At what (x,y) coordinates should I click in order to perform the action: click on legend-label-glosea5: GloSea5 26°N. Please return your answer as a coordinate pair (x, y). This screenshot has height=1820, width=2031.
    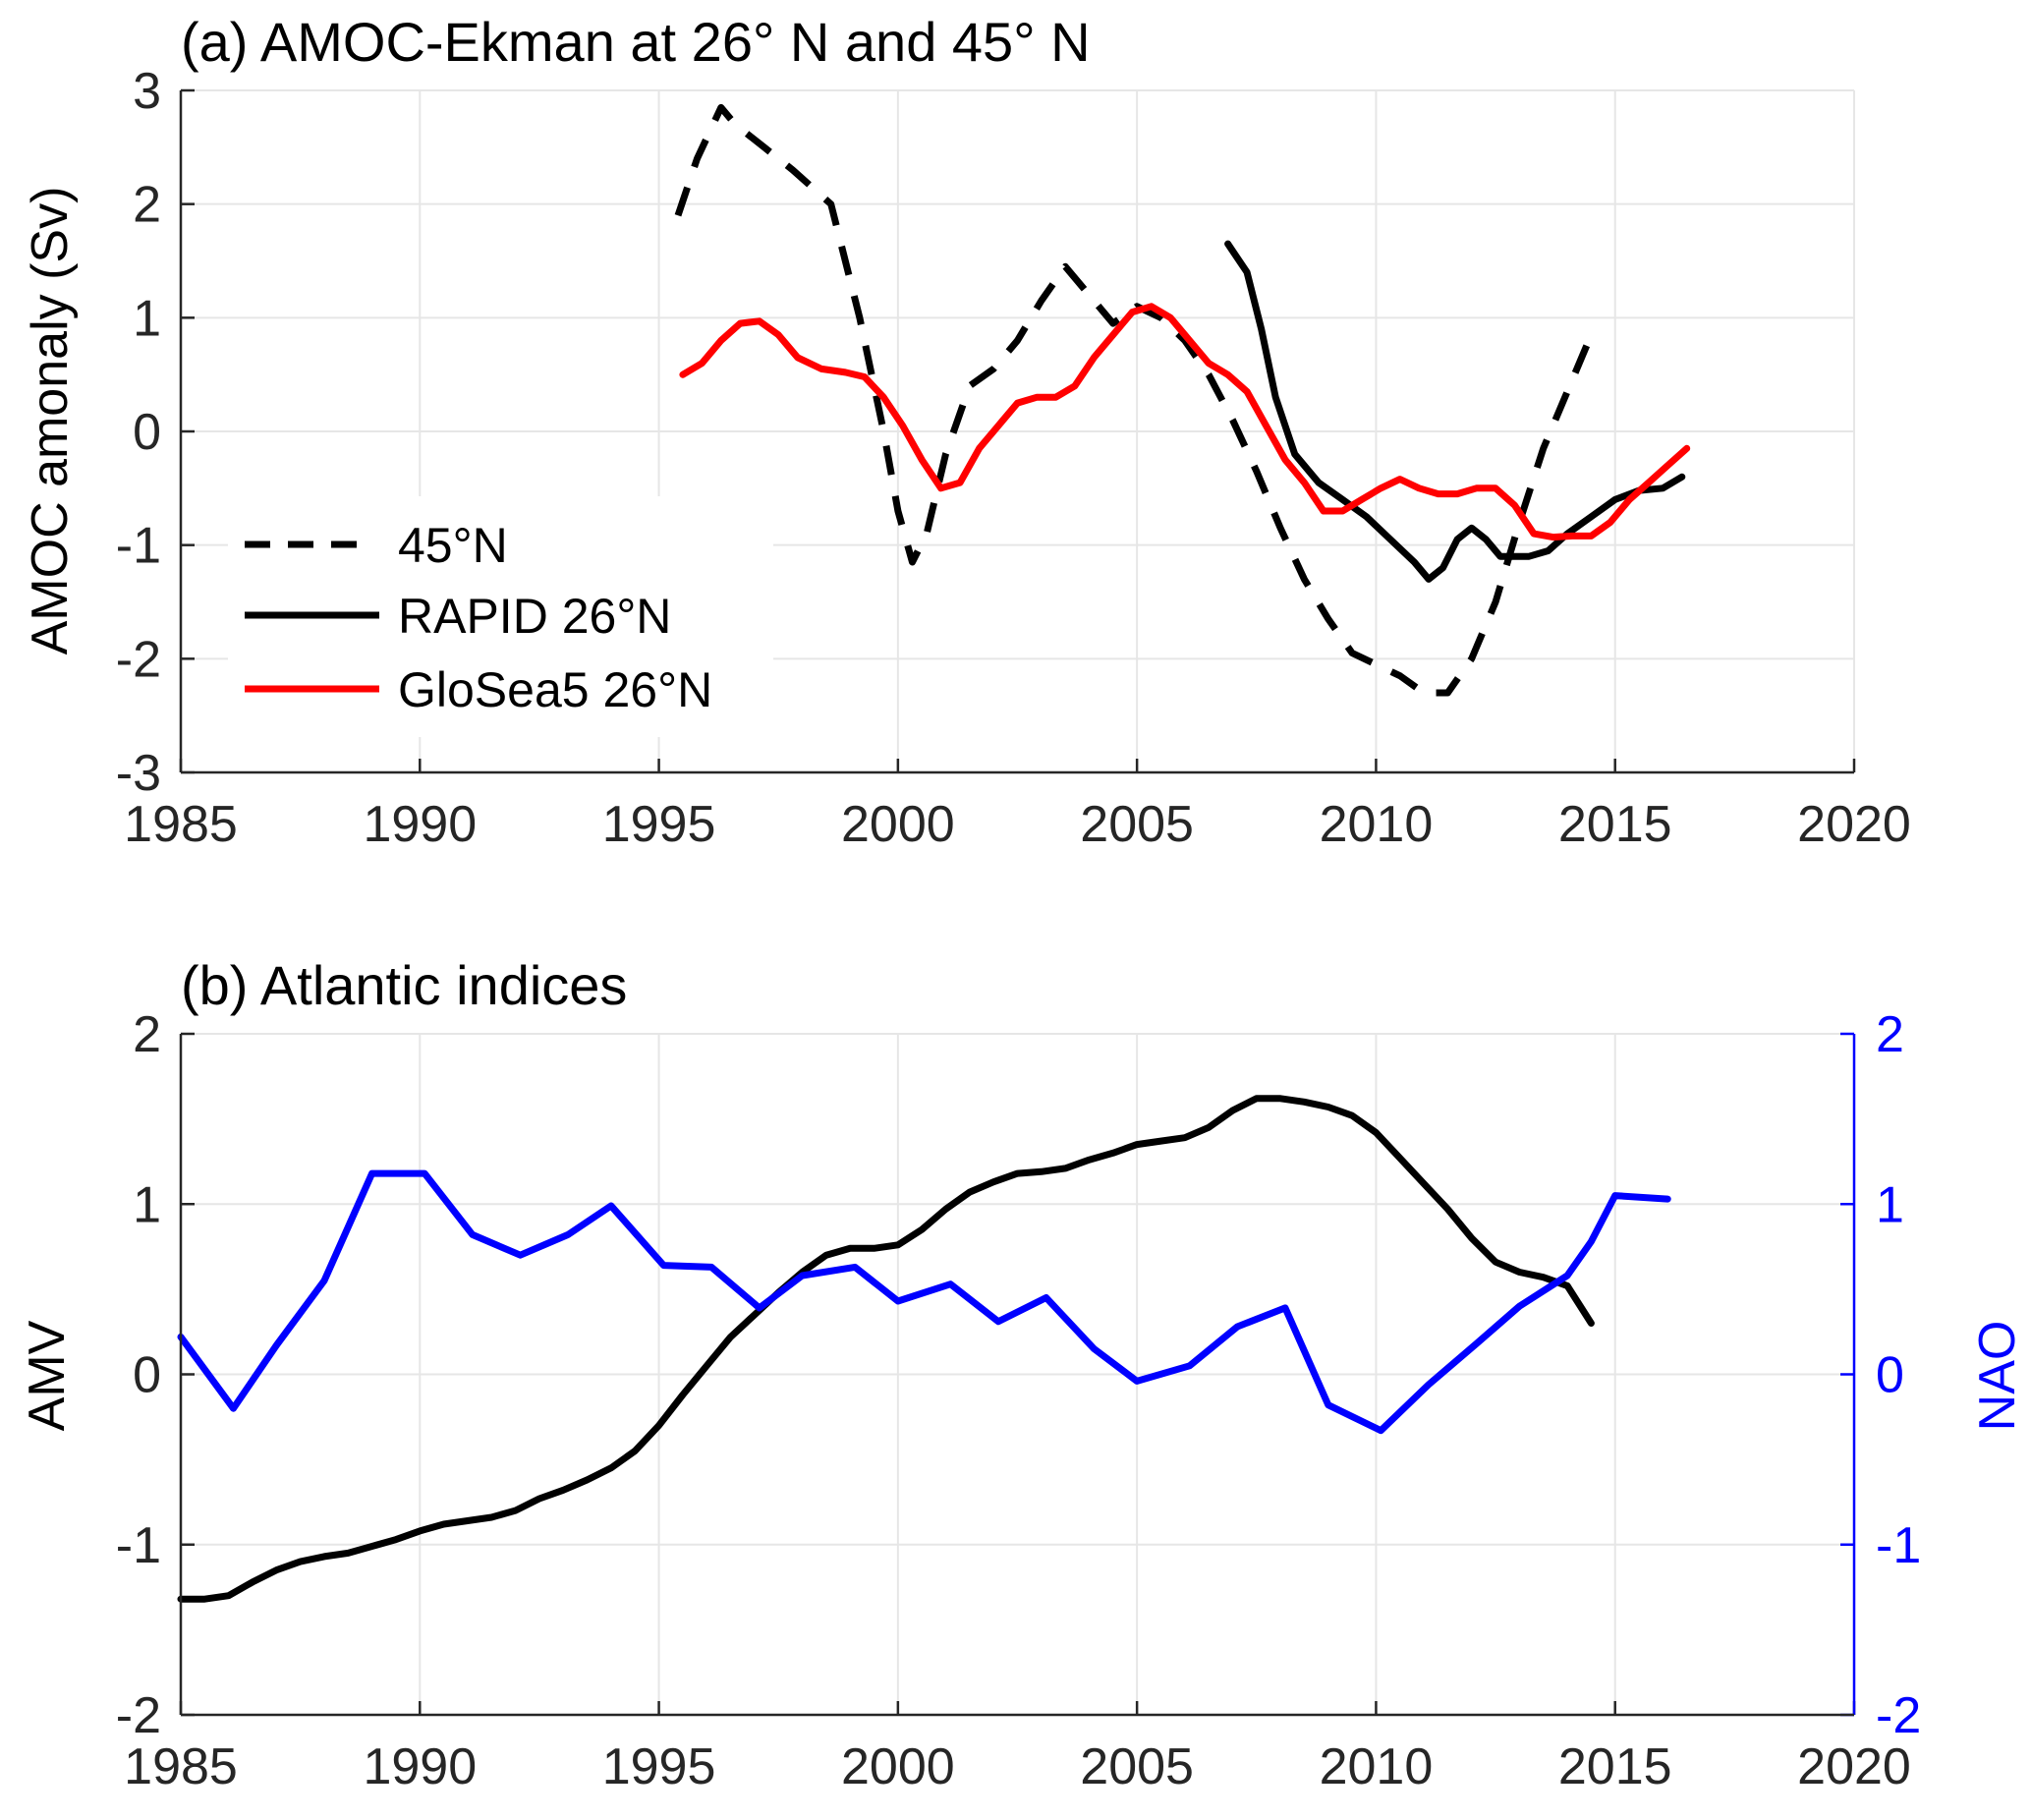
    Looking at the image, I should click on (555, 689).